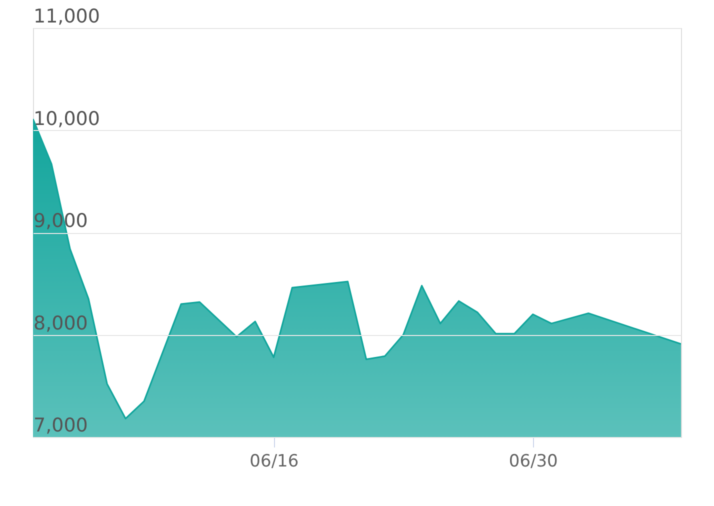 The image size is (714, 506). I want to click on y-tick-label: 8,000, so click(61, 323).